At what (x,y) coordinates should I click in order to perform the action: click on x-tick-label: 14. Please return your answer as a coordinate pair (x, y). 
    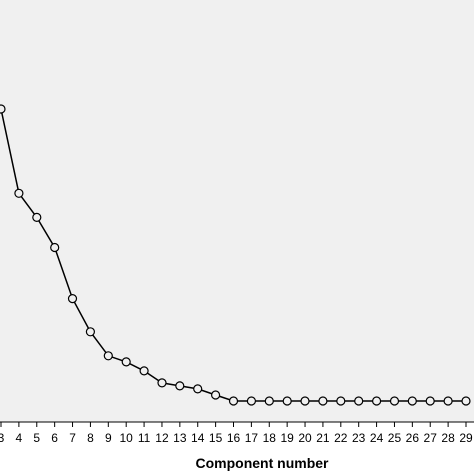
    Looking at the image, I should click on (198, 438).